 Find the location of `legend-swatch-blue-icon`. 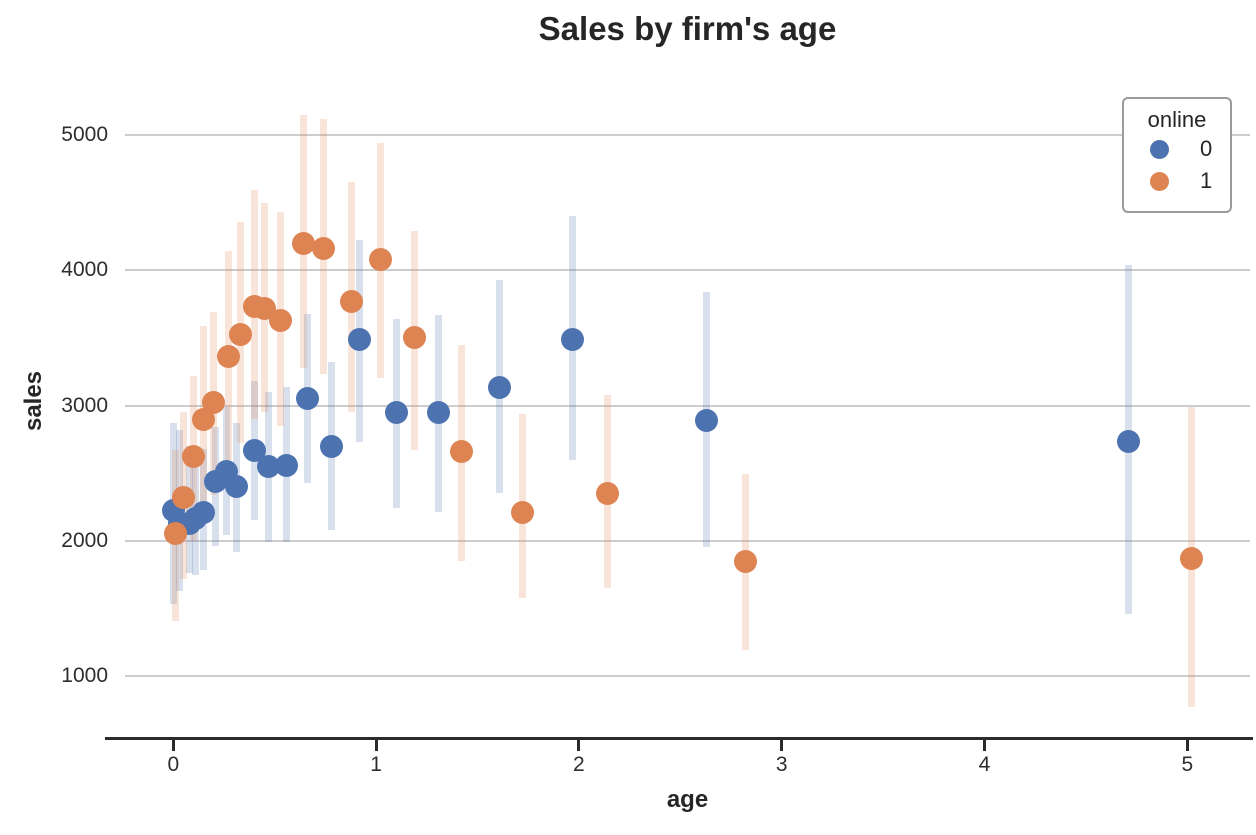

legend-swatch-blue-icon is located at coordinates (1159, 149).